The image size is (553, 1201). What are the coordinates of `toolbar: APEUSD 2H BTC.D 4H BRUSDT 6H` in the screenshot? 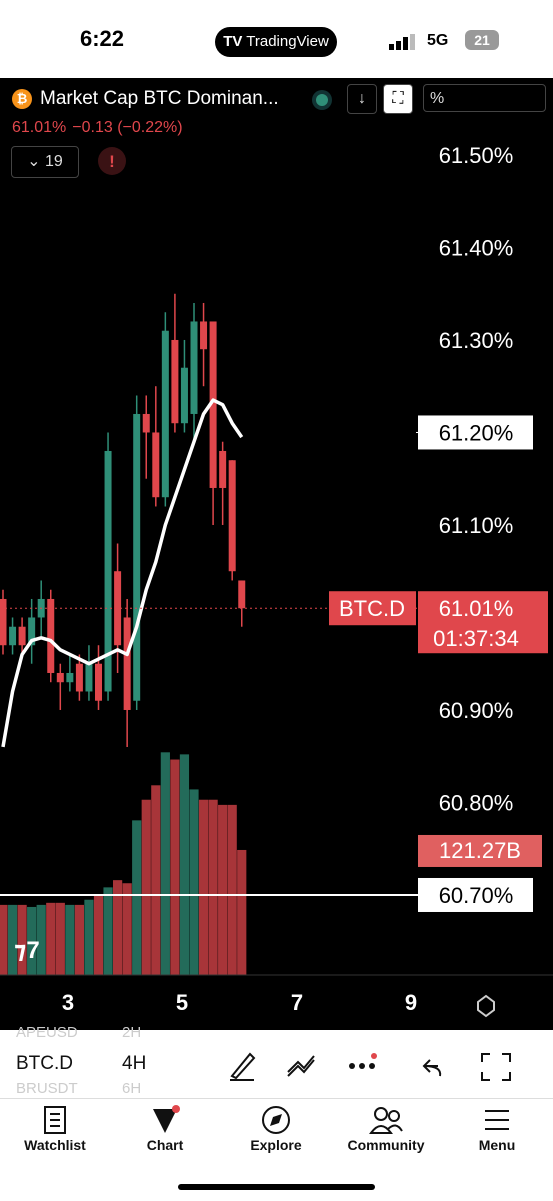 It's located at (276, 1061).